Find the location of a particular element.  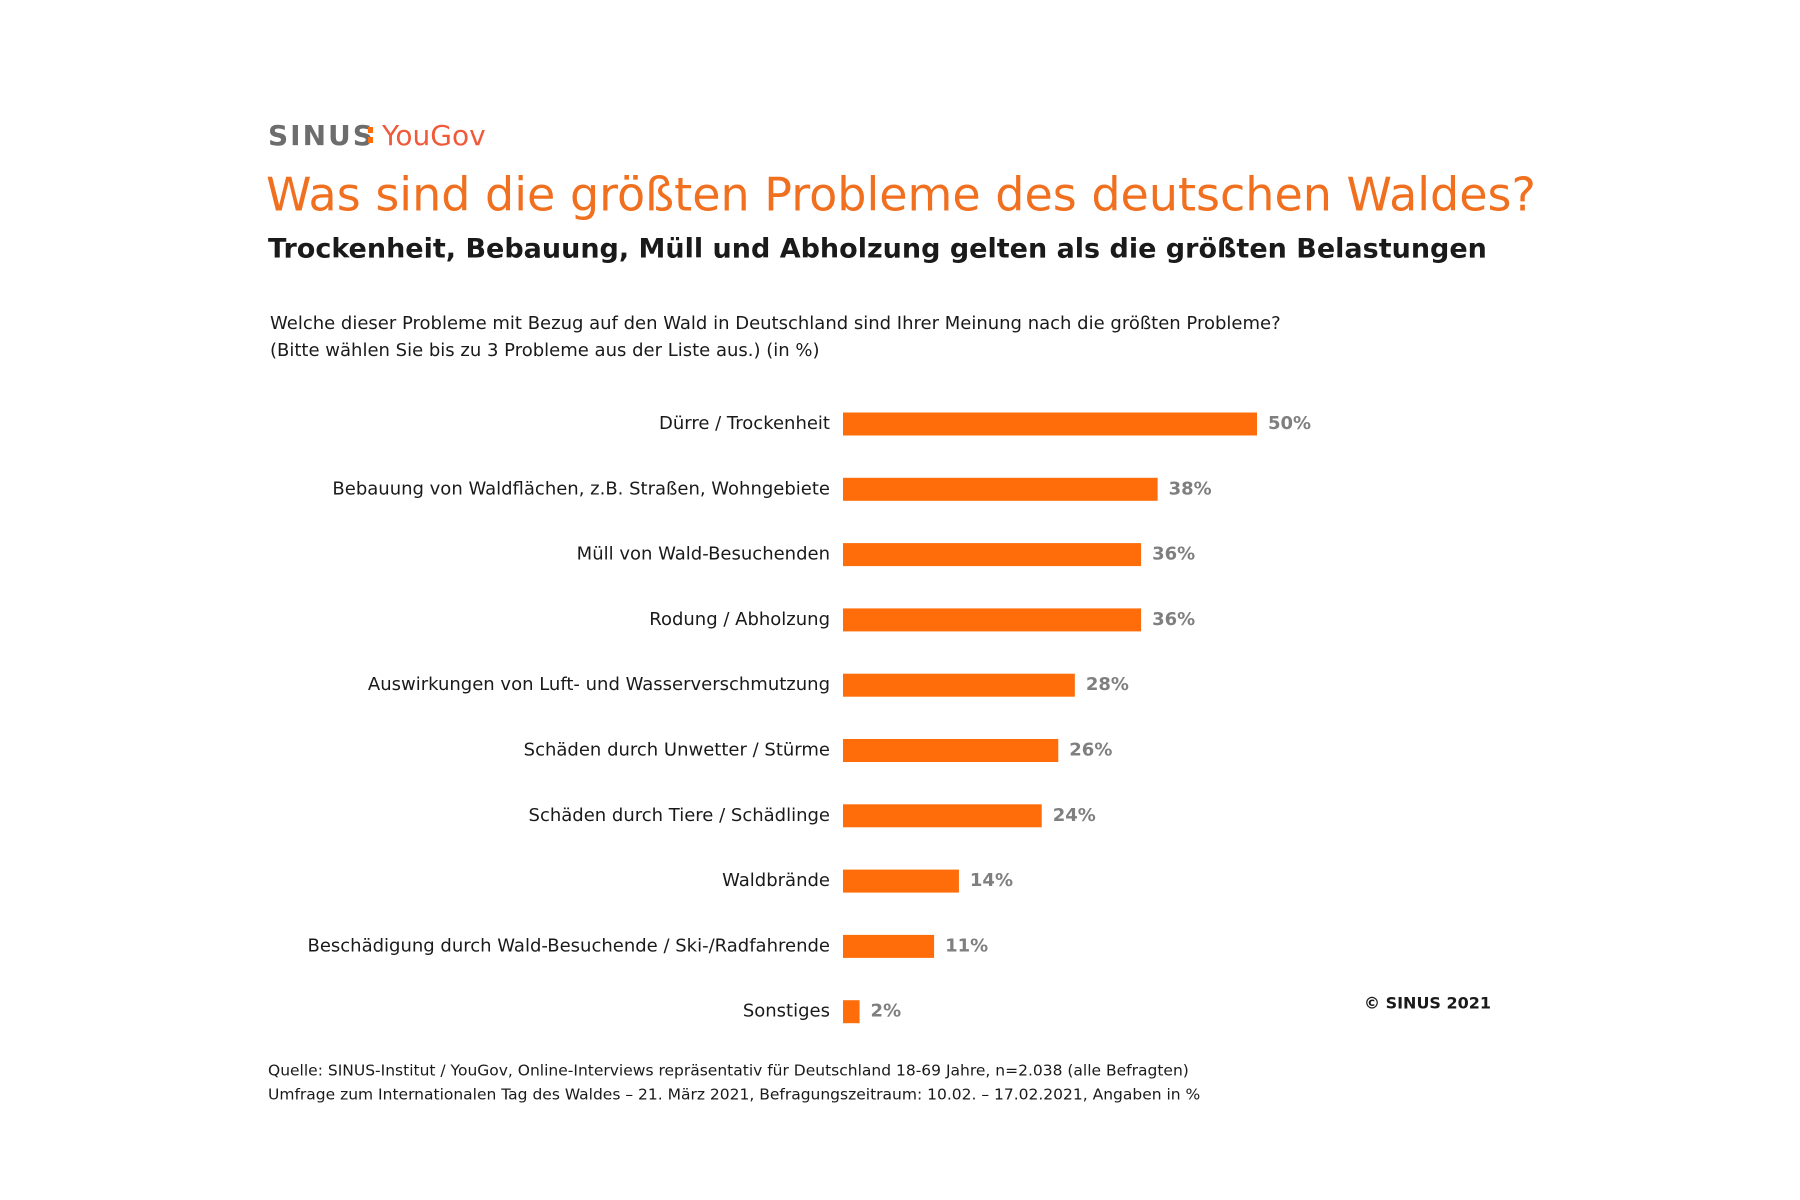

logo-sinus: SINUS is located at coordinates (321, 135).